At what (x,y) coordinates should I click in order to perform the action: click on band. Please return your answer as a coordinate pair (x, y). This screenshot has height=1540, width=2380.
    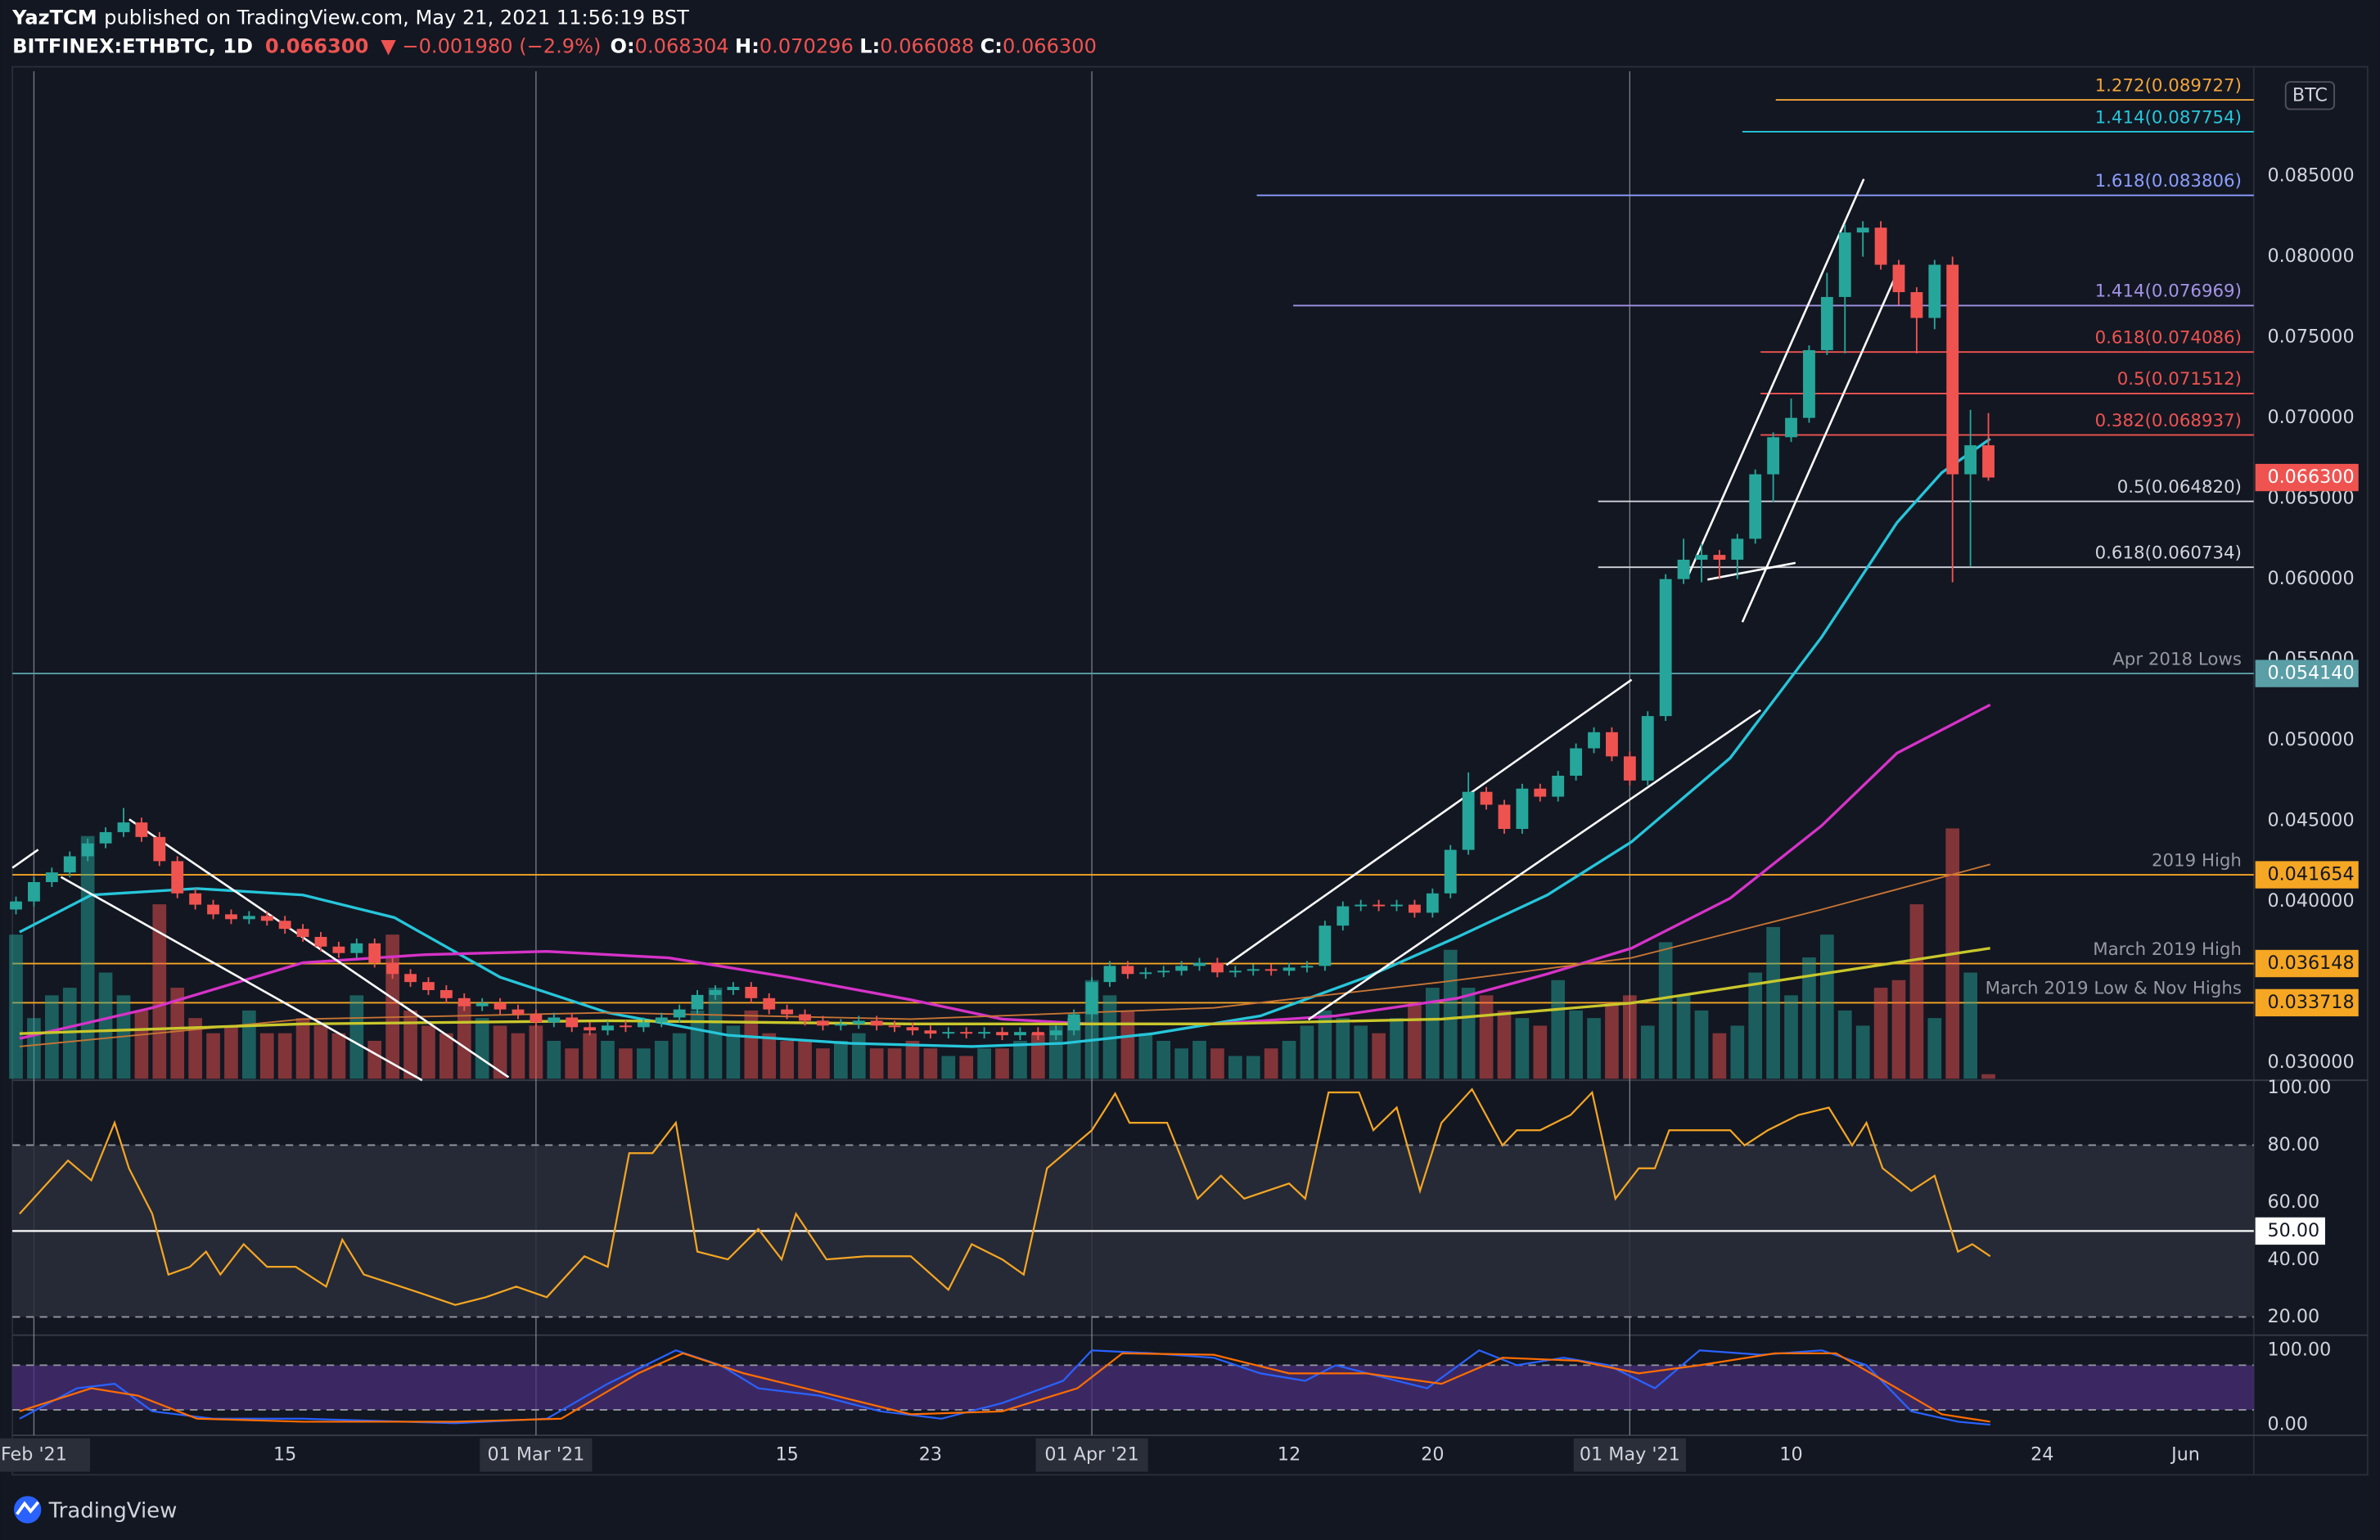
    Looking at the image, I should click on (1133, 1387).